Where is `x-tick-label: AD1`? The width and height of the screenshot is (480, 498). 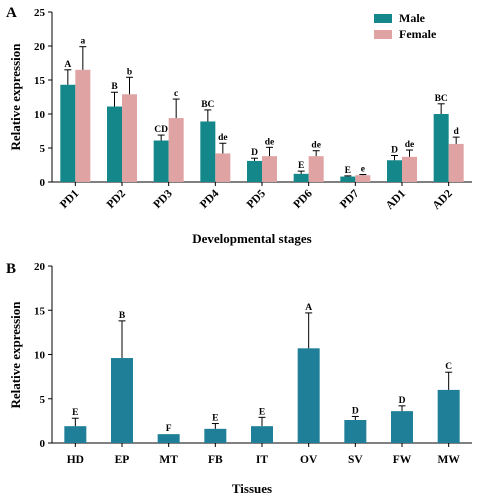 x-tick-label: AD1 is located at coordinates (396, 199).